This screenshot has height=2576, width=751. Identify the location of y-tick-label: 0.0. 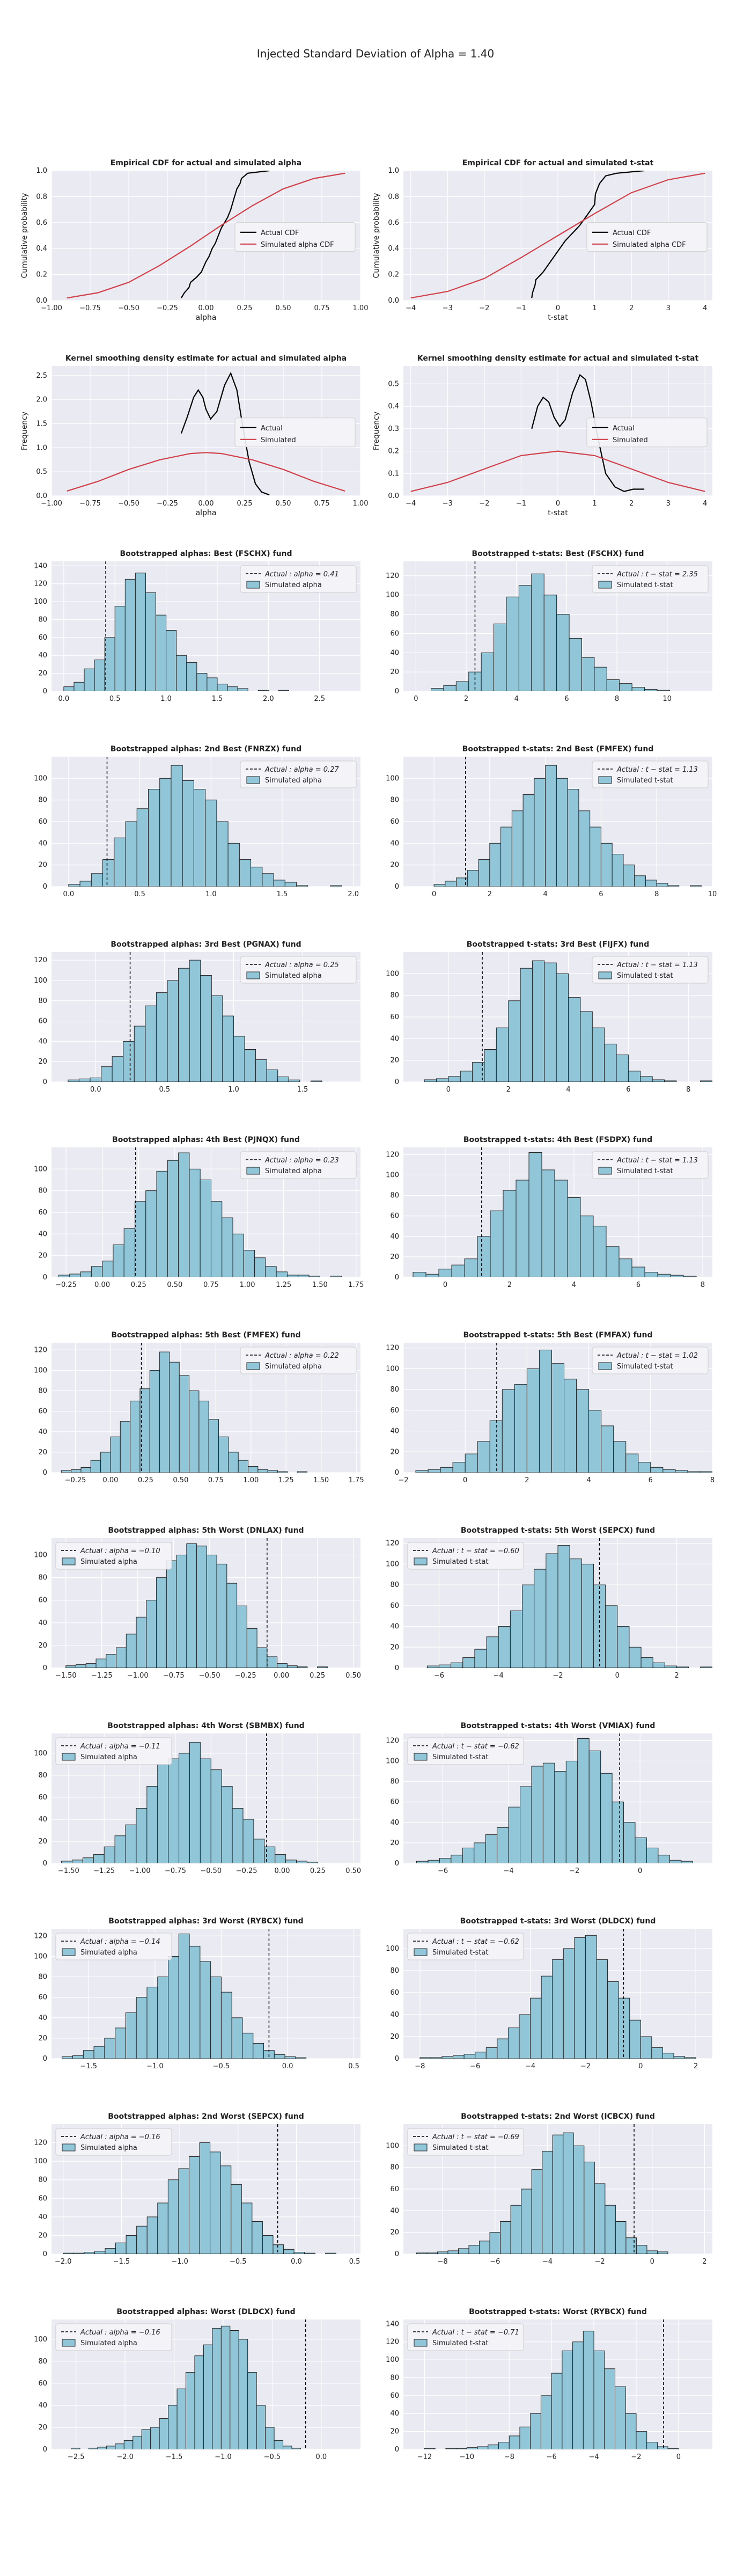
(41, 496).